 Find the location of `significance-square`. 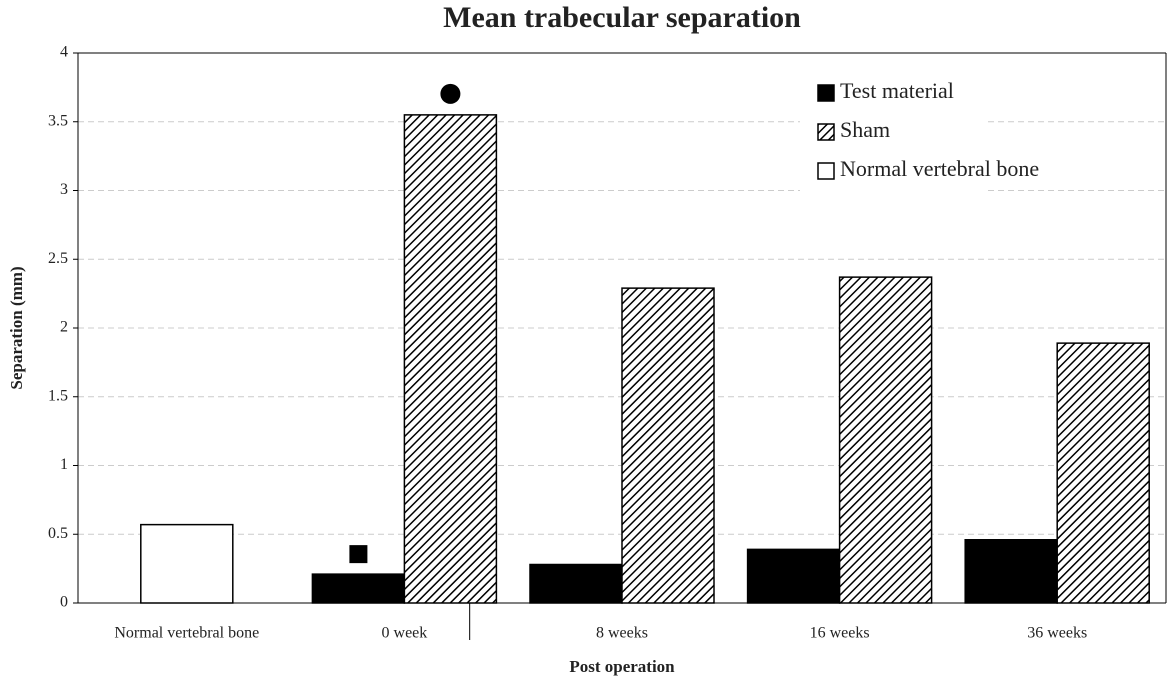

significance-square is located at coordinates (358, 554).